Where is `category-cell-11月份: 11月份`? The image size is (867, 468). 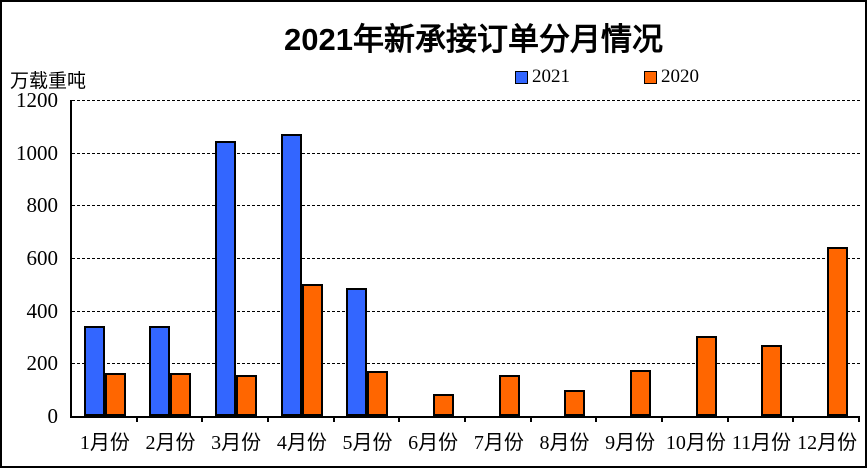
category-cell-11月份: 11月份 is located at coordinates (762, 277).